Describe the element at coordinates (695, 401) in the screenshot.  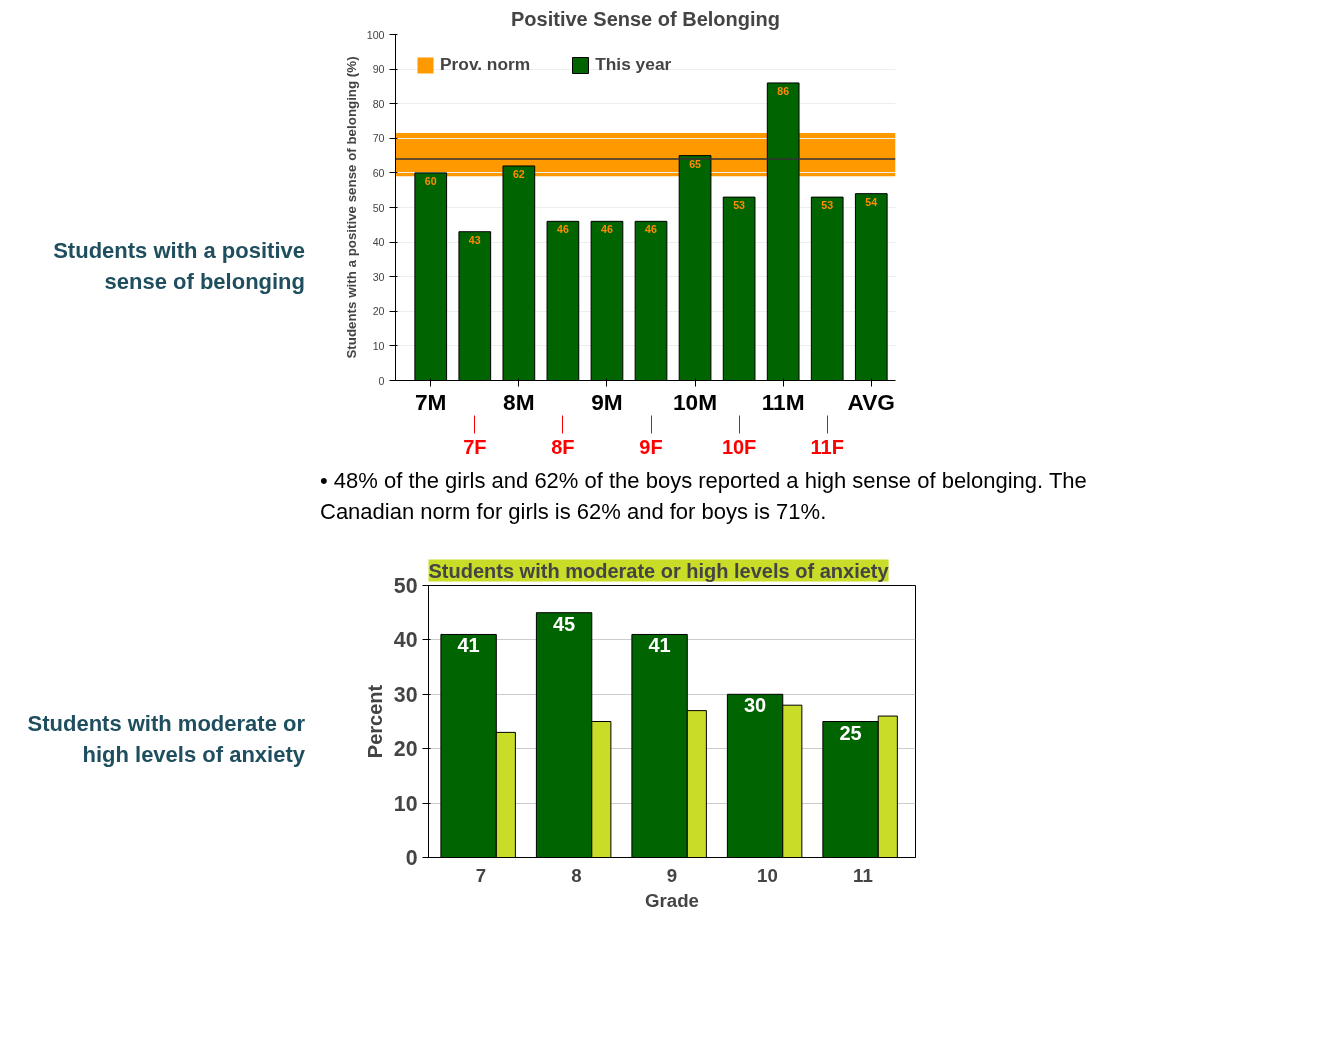
I see `x-tick-label: 10M` at that location.